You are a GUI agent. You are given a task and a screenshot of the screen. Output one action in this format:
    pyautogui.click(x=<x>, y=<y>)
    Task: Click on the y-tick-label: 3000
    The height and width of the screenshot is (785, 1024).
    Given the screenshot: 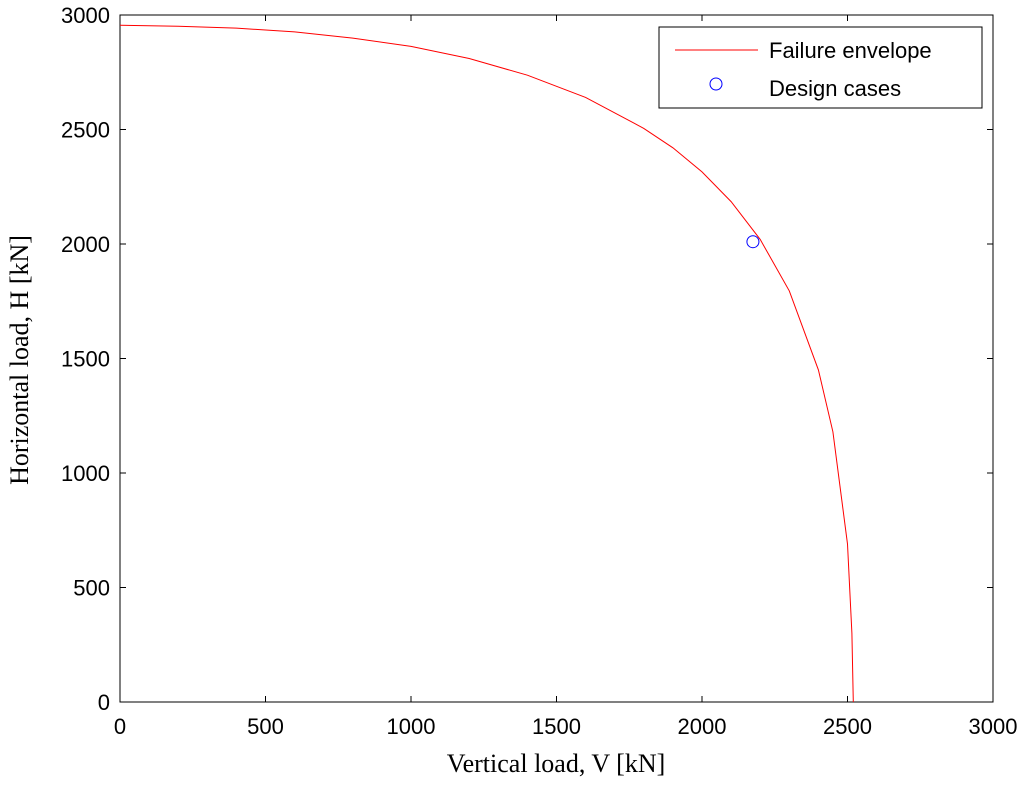 What is the action you would take?
    pyautogui.click(x=85, y=15)
    